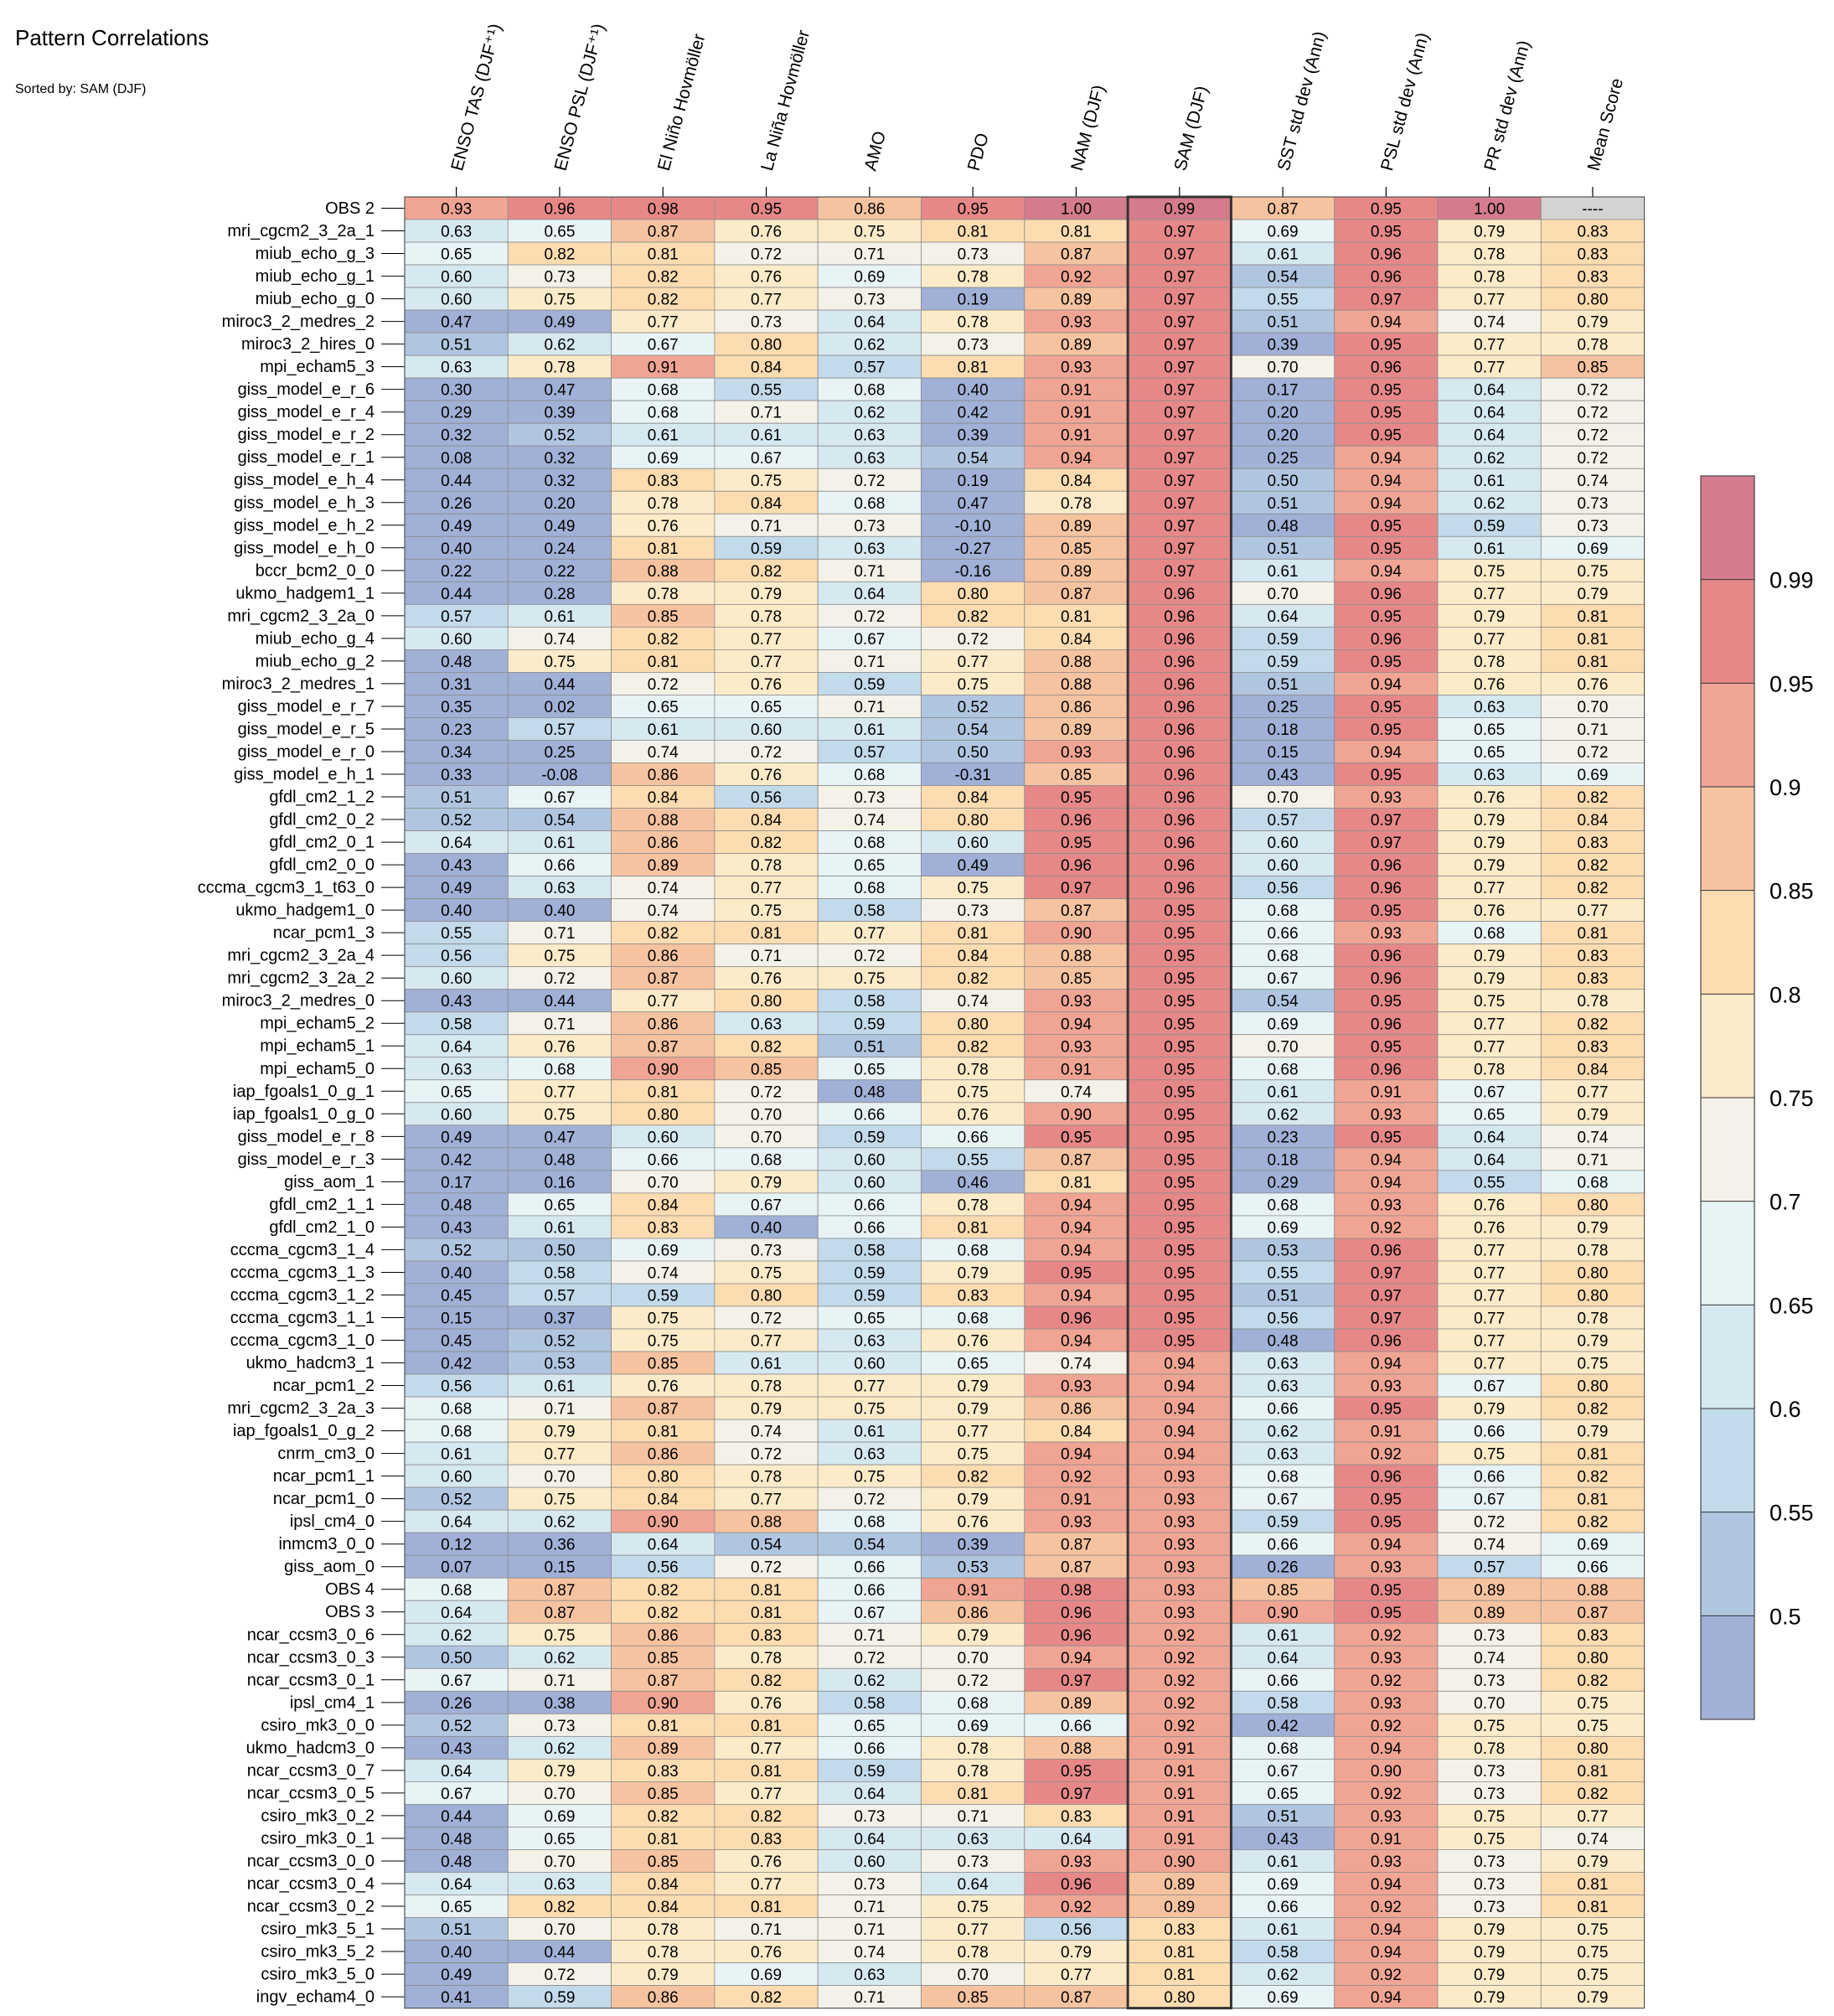 The width and height of the screenshot is (1834, 2016). I want to click on cell-value: 0.73, so click(766, 1250).